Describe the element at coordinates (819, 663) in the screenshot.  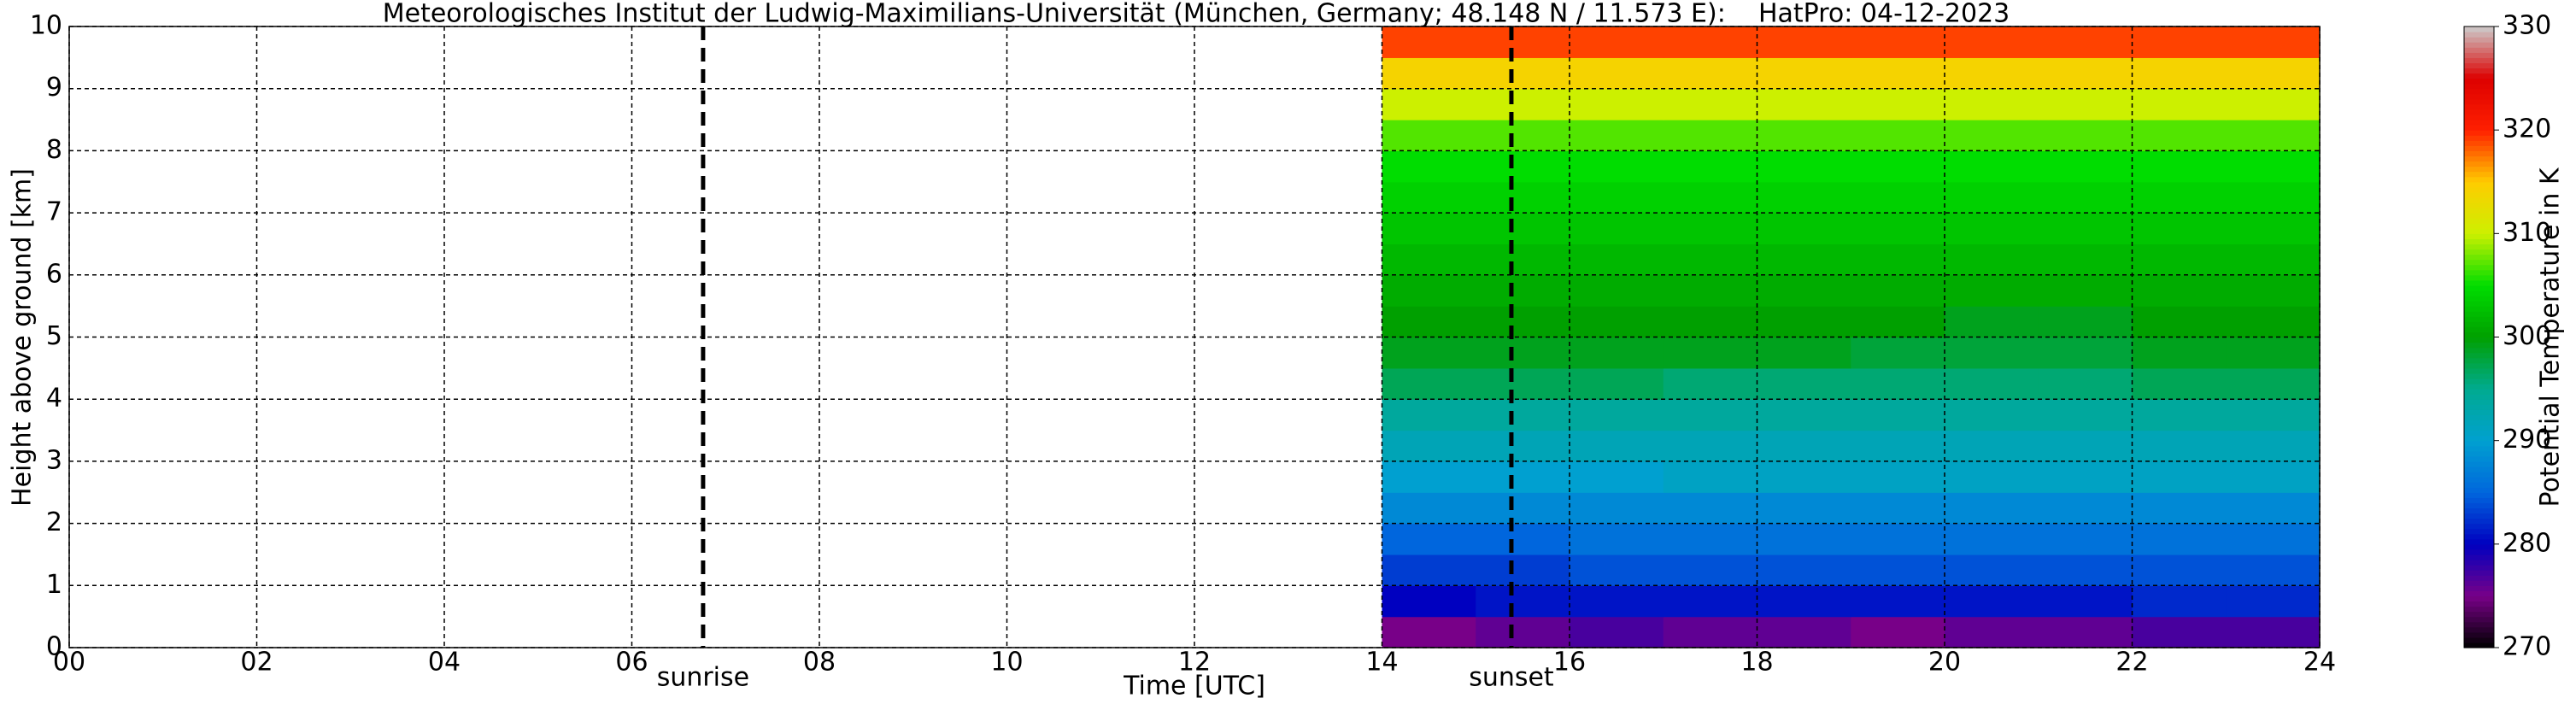
I see `x-tick-label: 08` at that location.